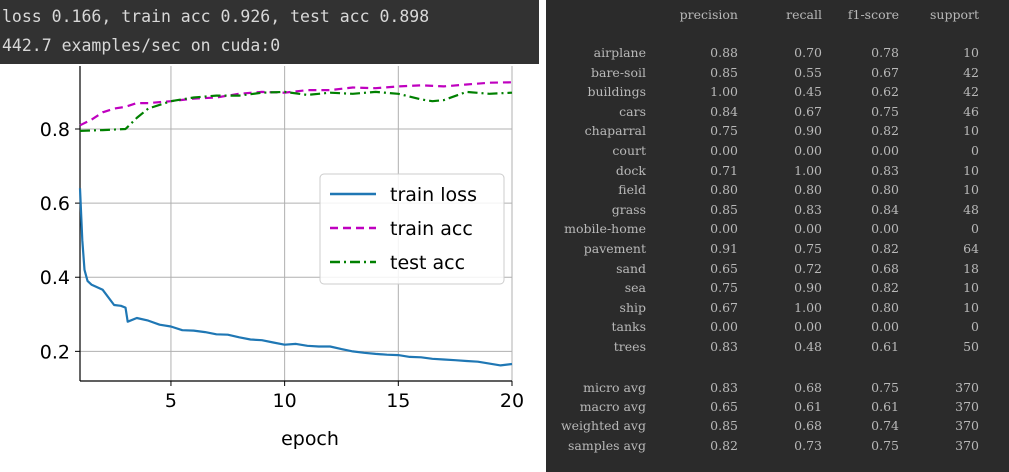  I want to click on report-cell: 0.68, so click(885, 268).